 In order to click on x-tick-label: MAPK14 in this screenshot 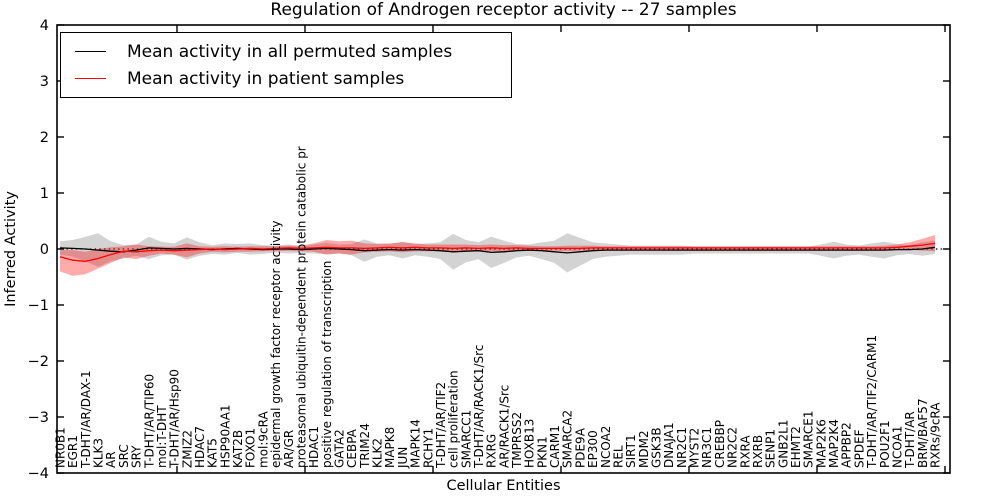, I will do `click(416, 443)`.